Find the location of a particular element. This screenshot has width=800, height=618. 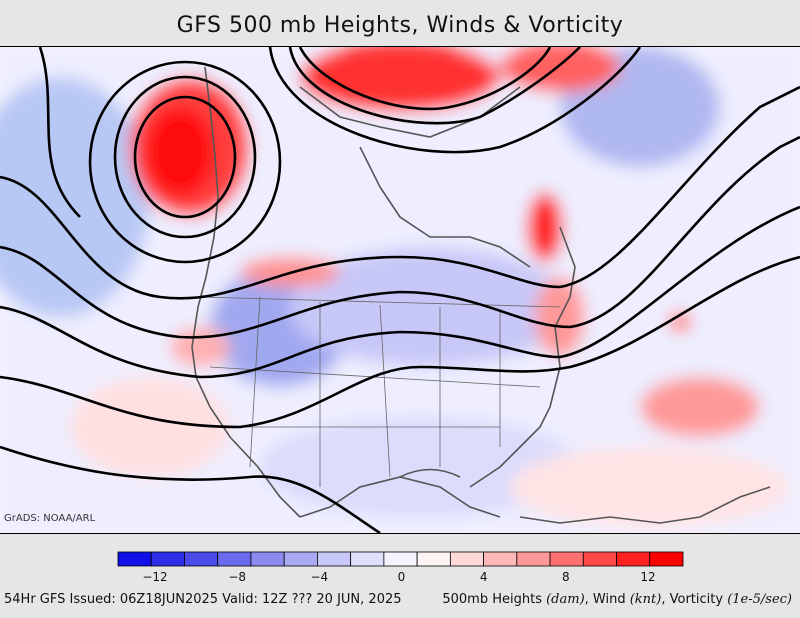

colorbar-tick-label: 8 is located at coordinates (566, 577).